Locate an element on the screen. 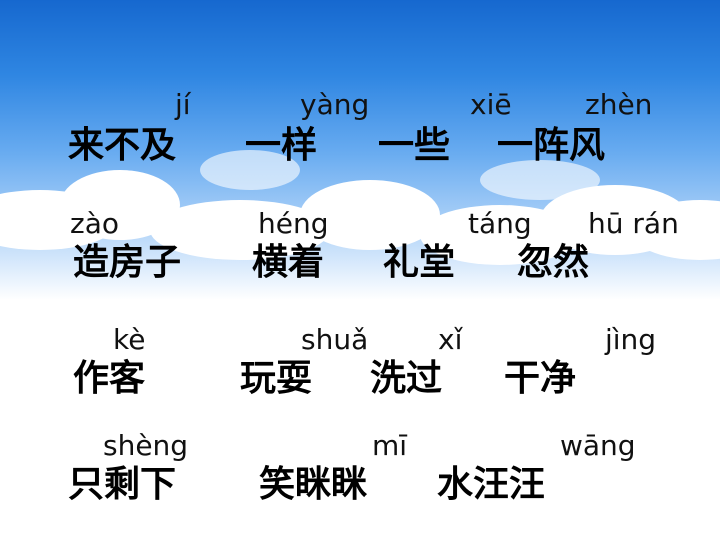  vocab-word: 笑眯眯 is located at coordinates (313, 484).